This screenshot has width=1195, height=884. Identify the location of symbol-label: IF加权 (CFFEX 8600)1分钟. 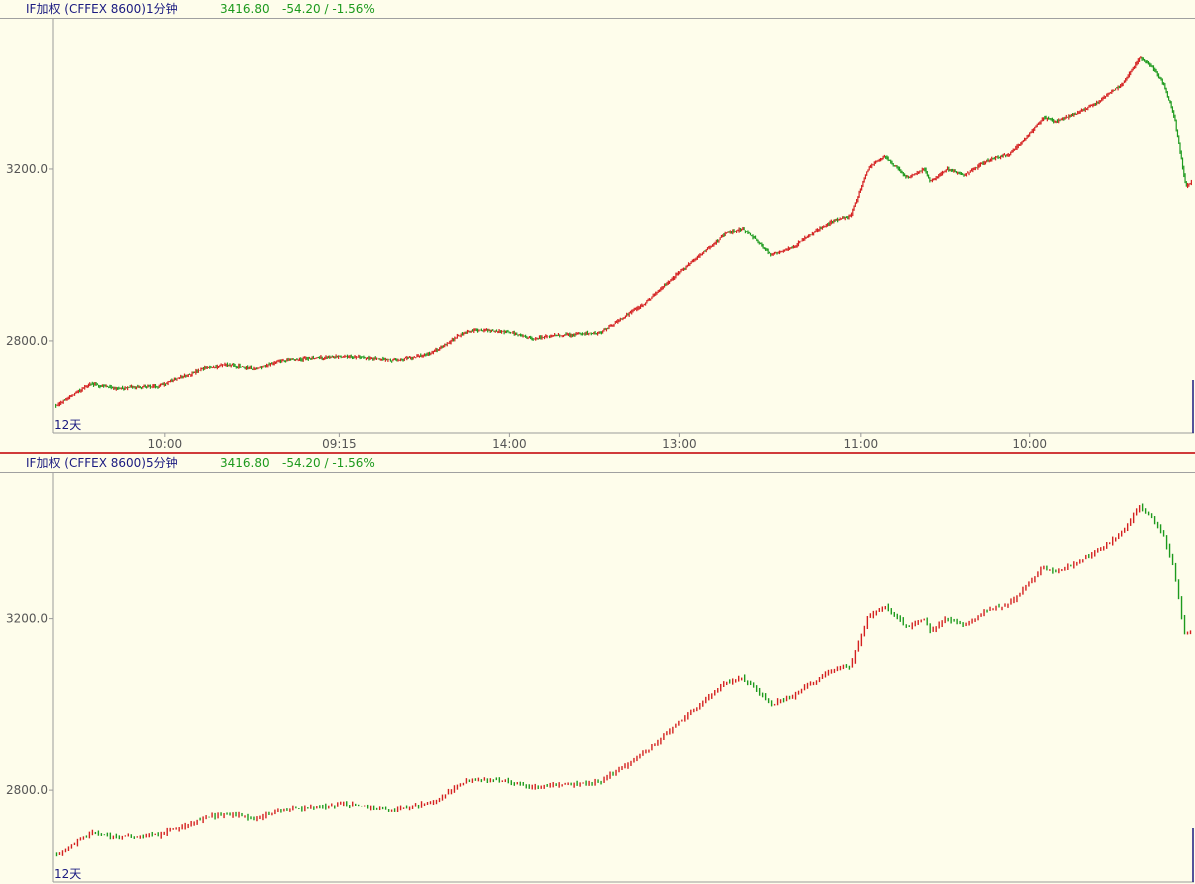
(102, 9).